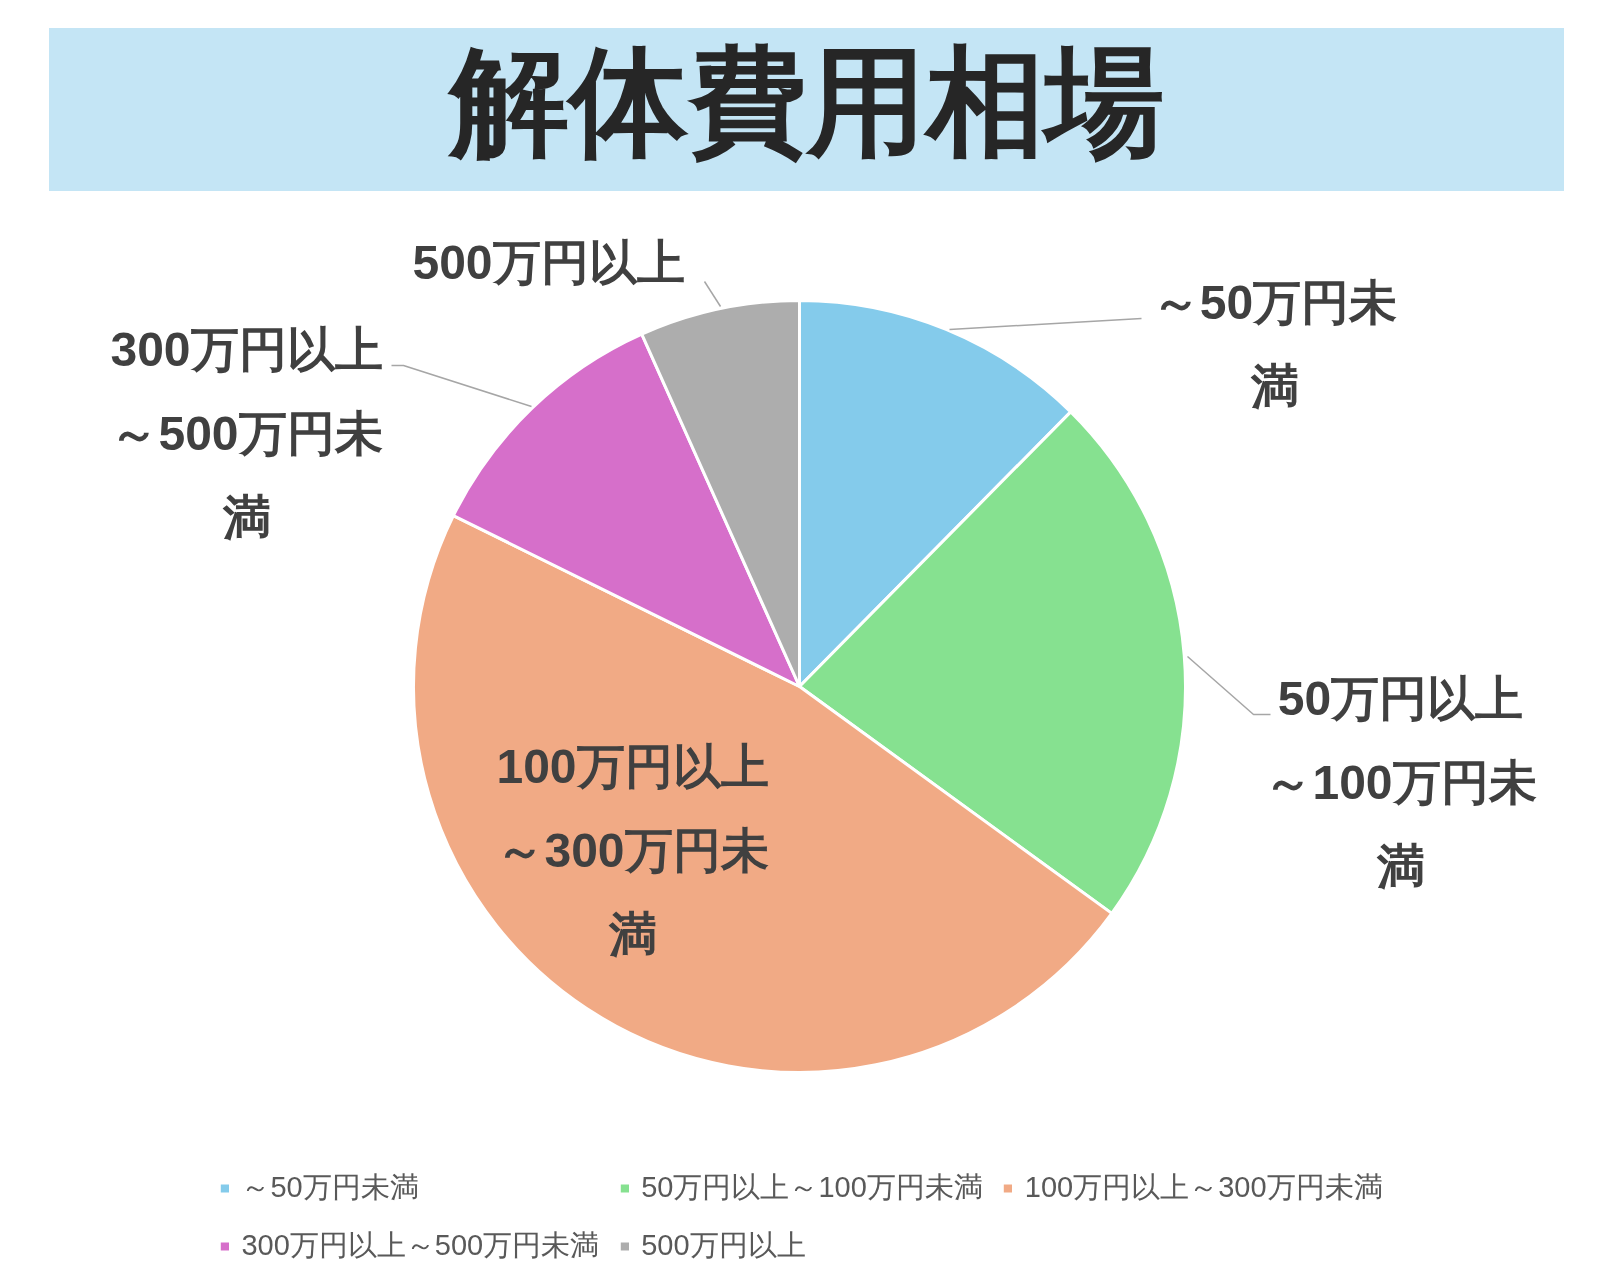  I want to click on legend-label: 100万円以上～300万円未満, so click(1203, 1187).